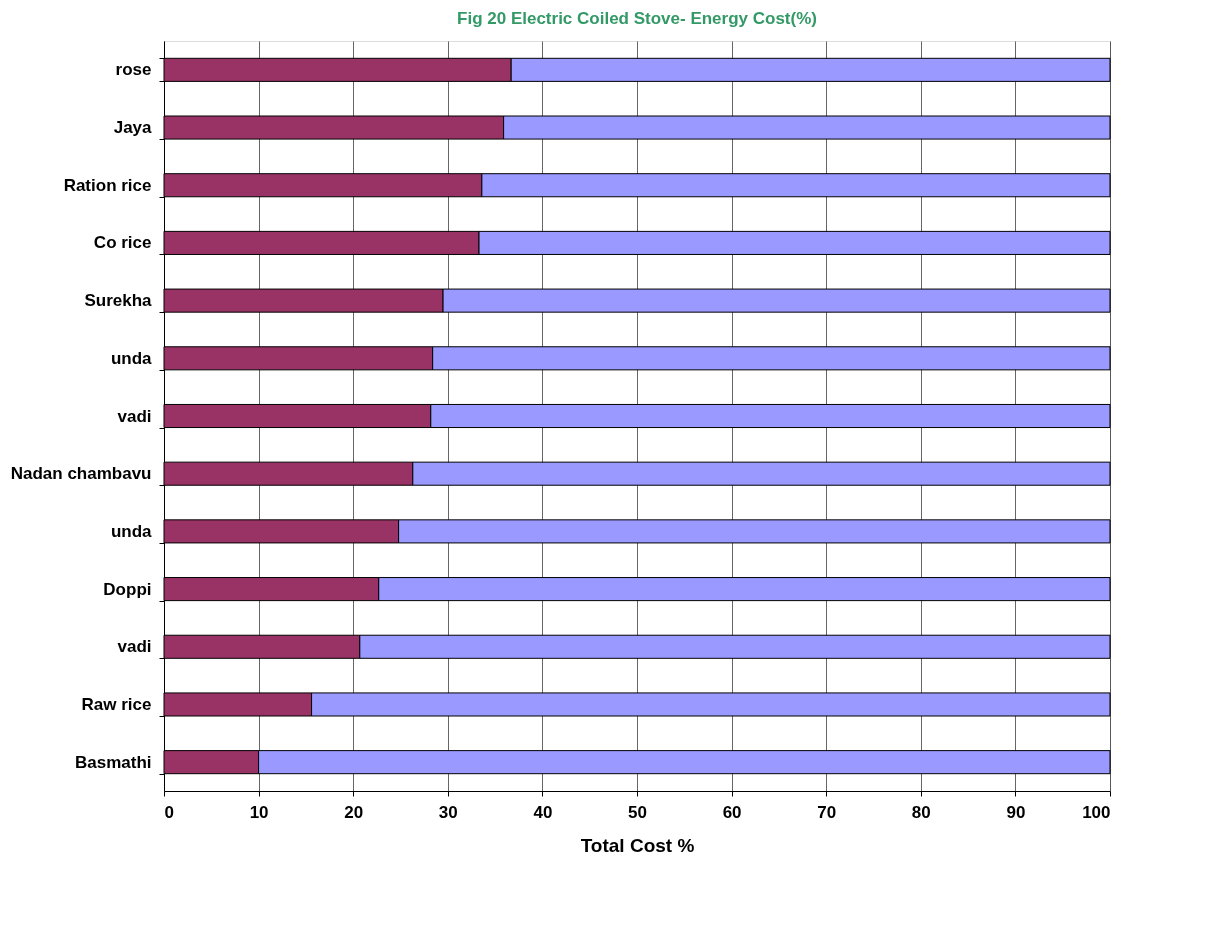  Describe the element at coordinates (1016, 812) in the screenshot. I see `x-tick-label: 90` at that location.